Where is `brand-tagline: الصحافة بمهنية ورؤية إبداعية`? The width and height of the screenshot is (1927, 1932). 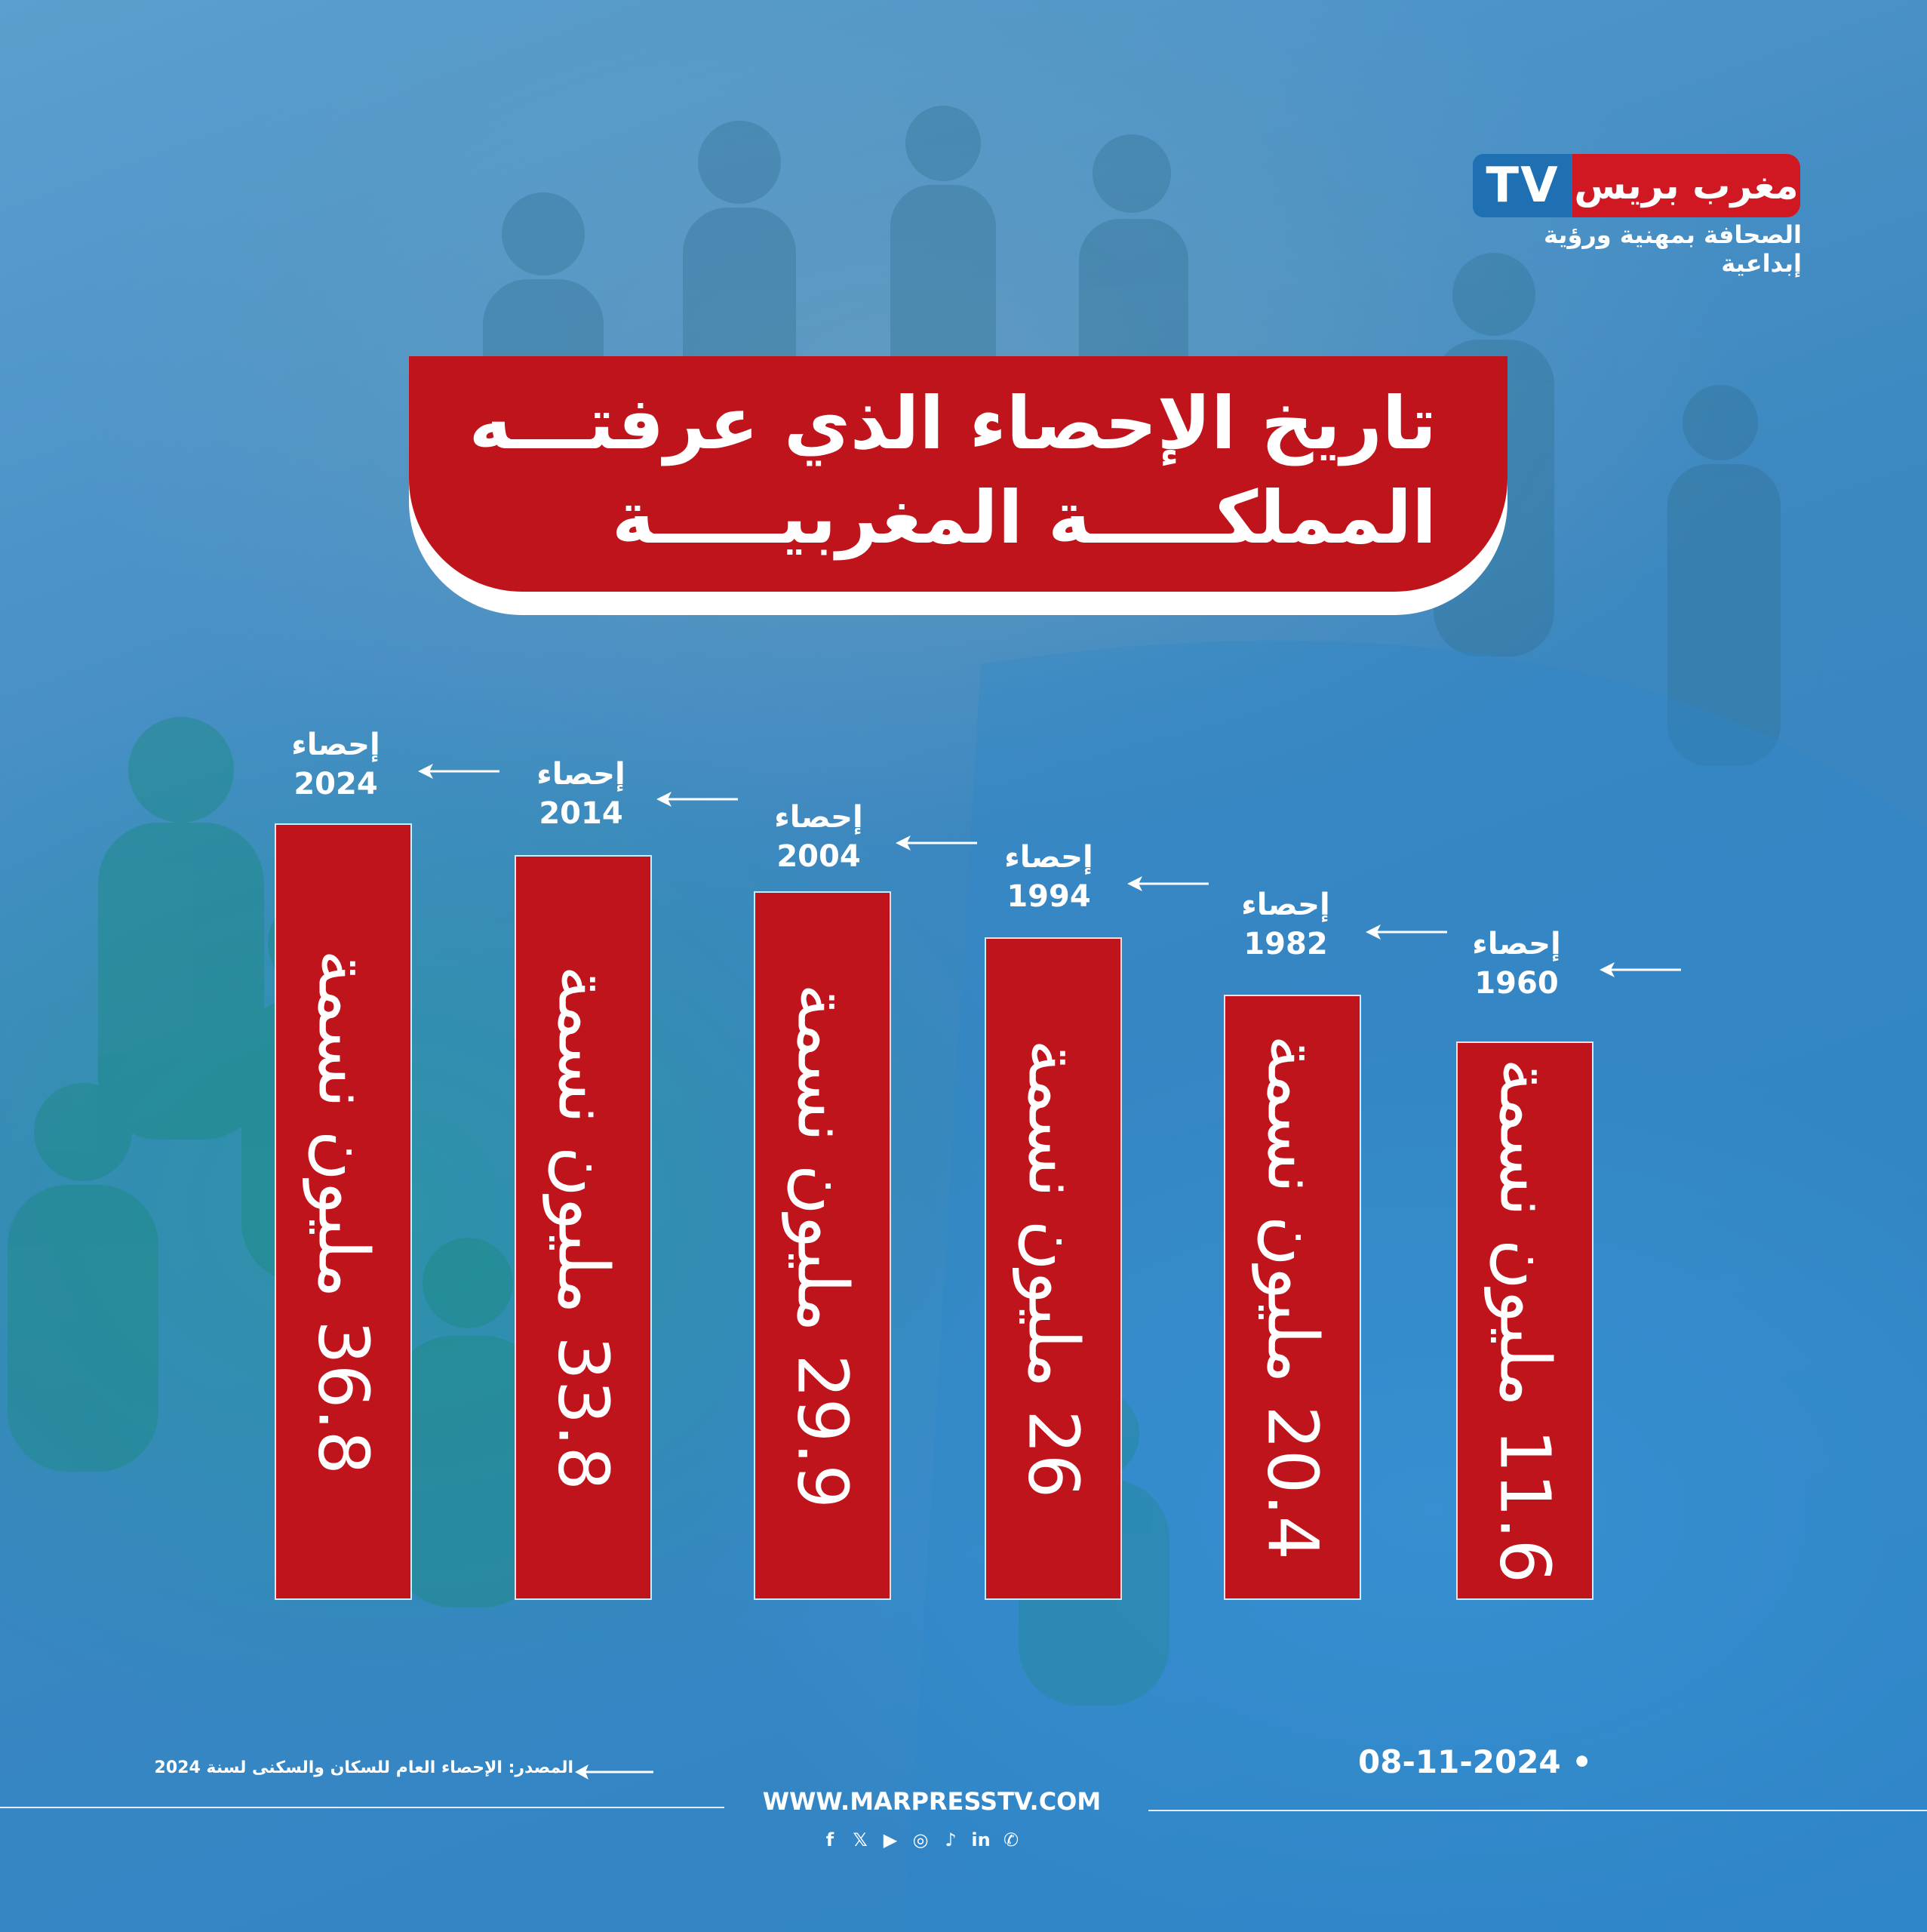 brand-tagline: الصحافة بمهنية ورؤية إبداعية is located at coordinates (1673, 249).